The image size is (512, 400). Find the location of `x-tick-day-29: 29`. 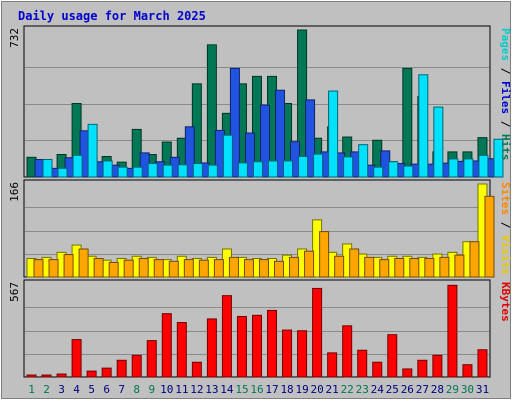

x-tick-day-29: 29 is located at coordinates (452, 389).